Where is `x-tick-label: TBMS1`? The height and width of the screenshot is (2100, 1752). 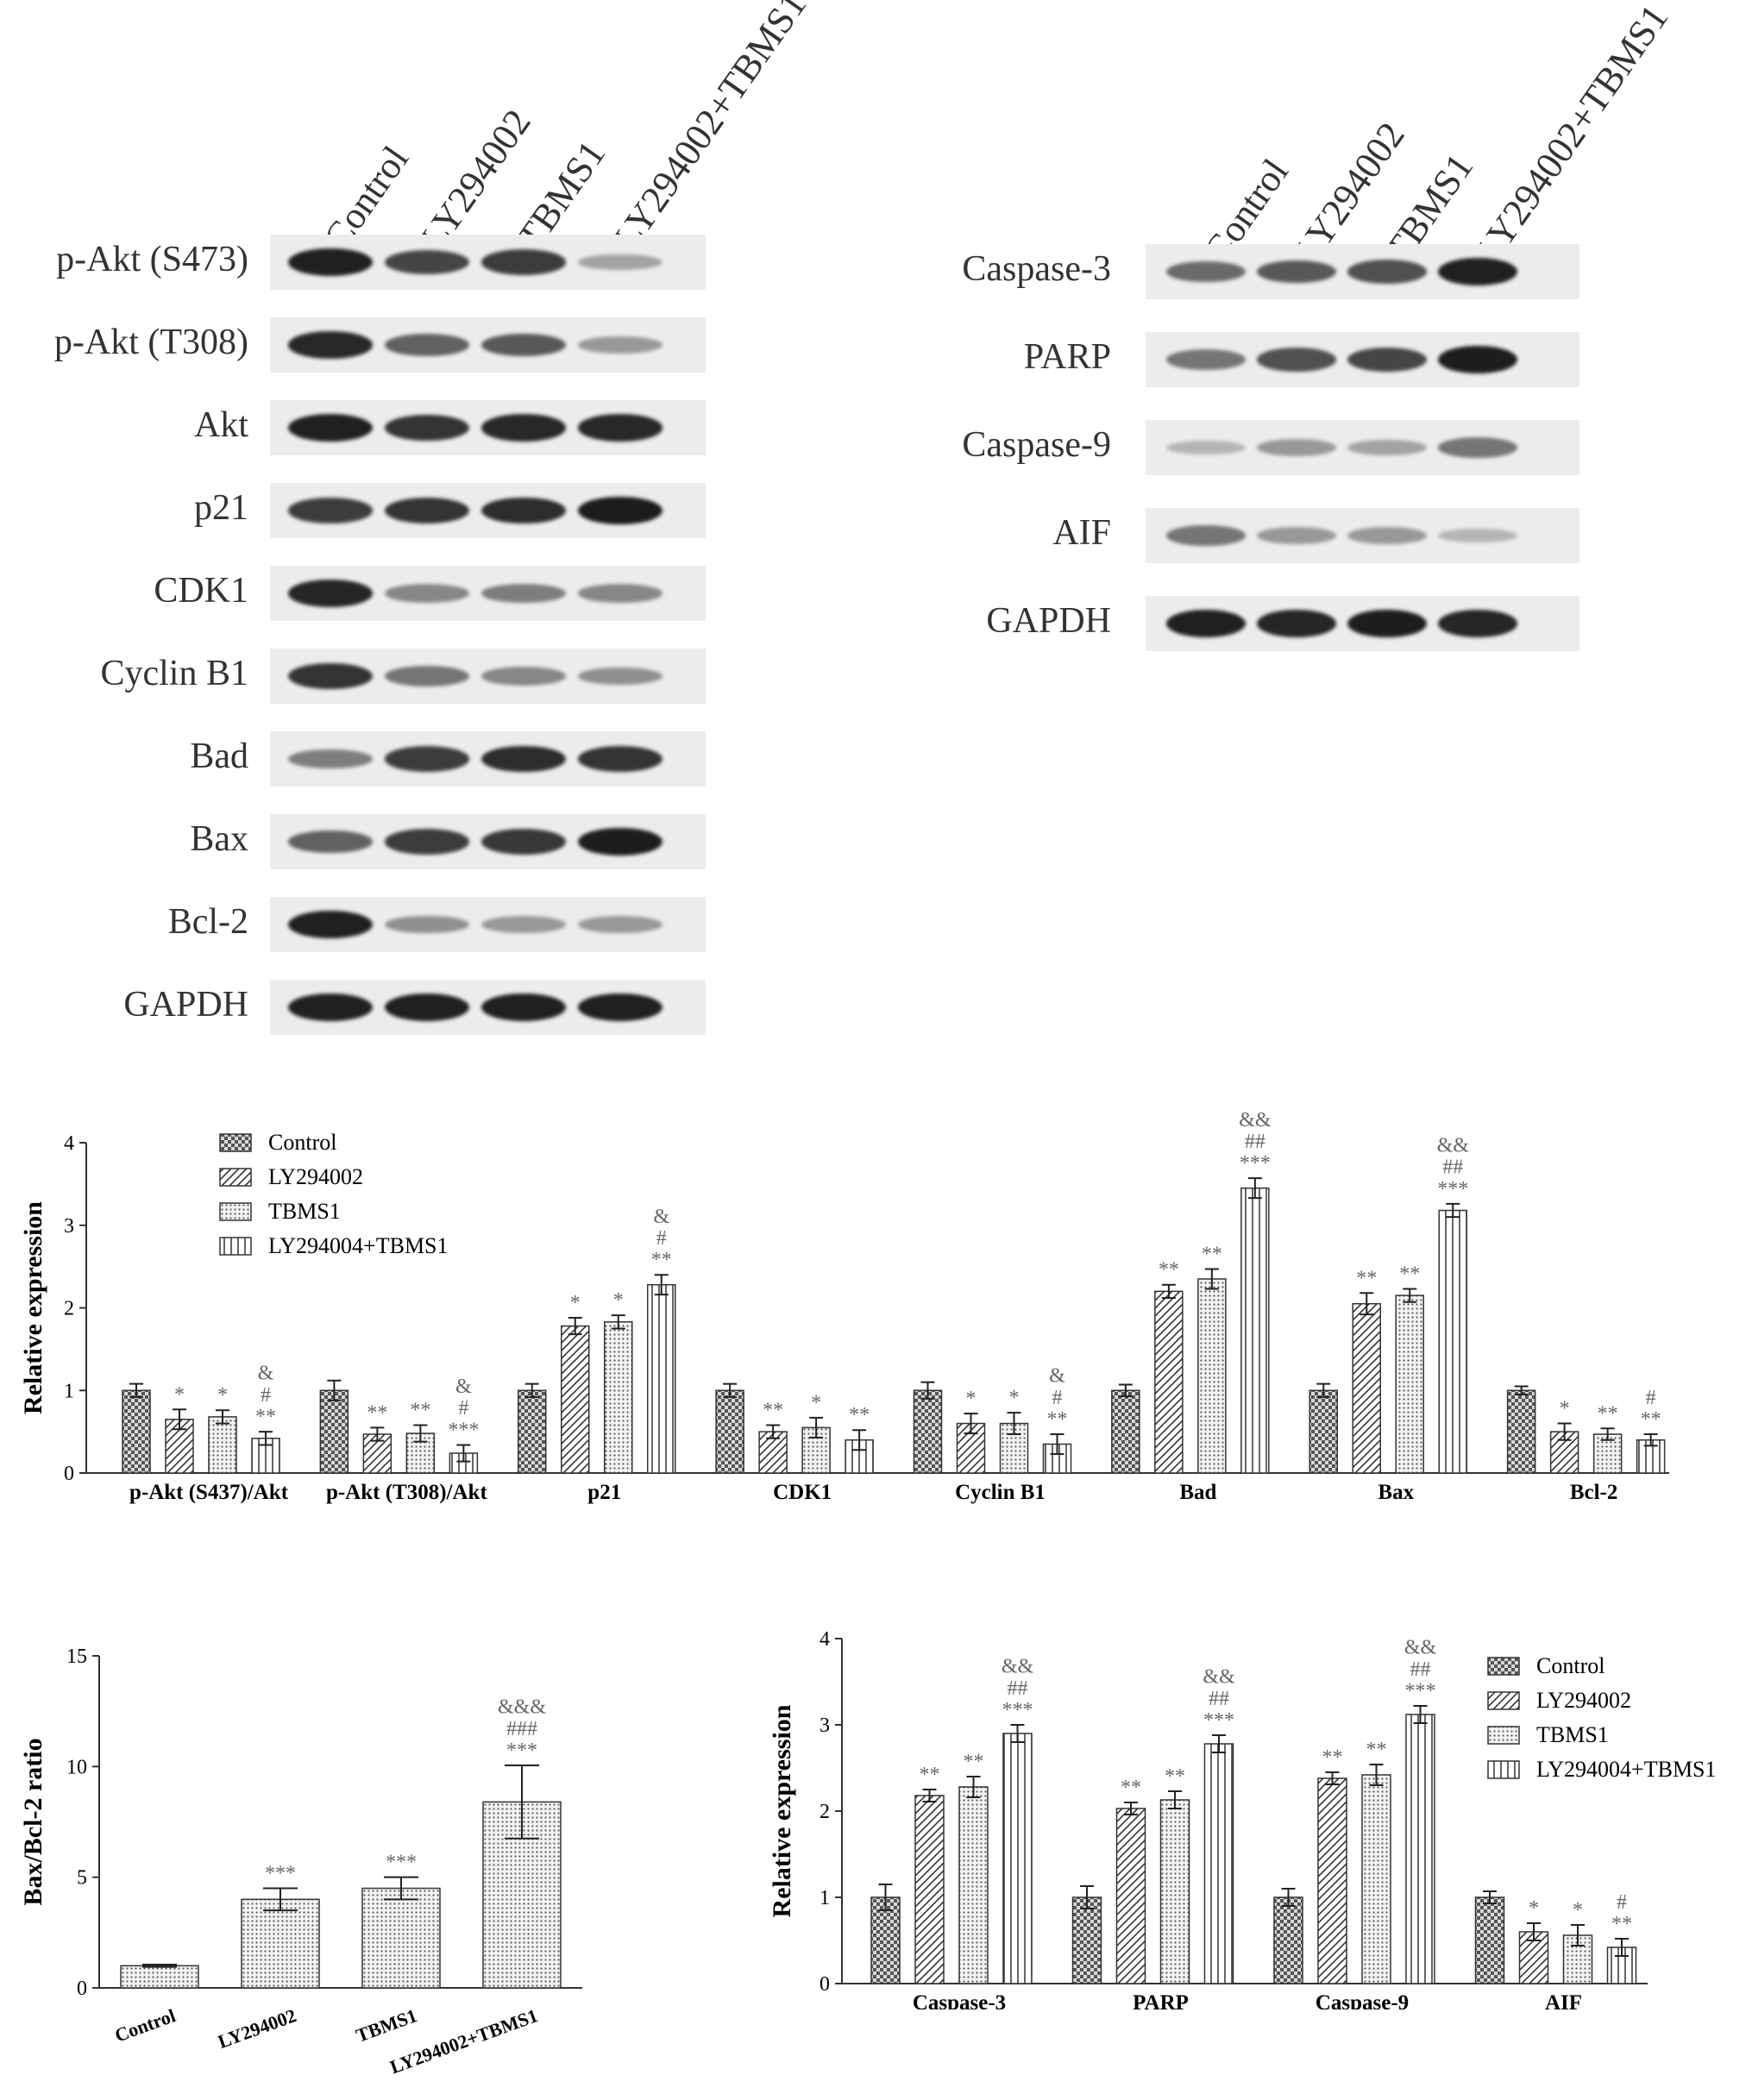 x-tick-label: TBMS1 is located at coordinates (386, 2026).